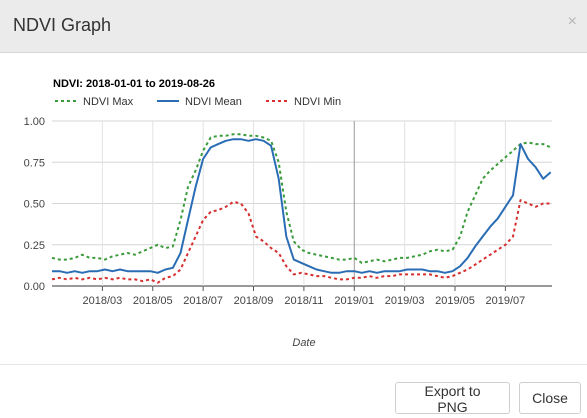  Describe the element at coordinates (102, 301) in the screenshot. I see `x-tick-label: 2018/03` at that location.